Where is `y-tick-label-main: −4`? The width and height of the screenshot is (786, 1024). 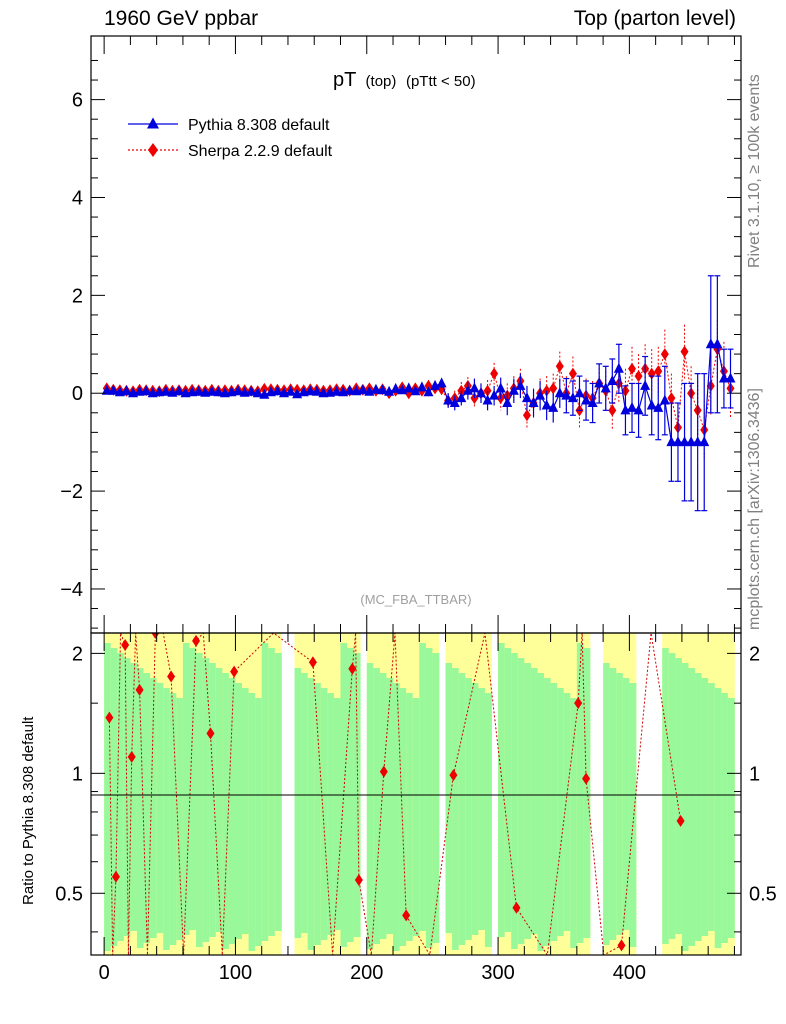
y-tick-label-main: −4 is located at coordinates (71, 590).